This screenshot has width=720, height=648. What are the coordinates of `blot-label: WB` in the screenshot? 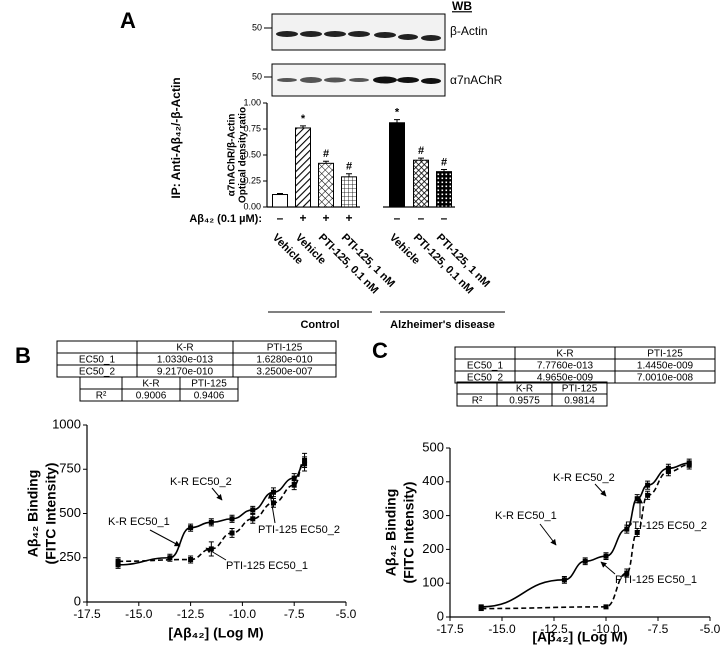 It's located at (462, 6).